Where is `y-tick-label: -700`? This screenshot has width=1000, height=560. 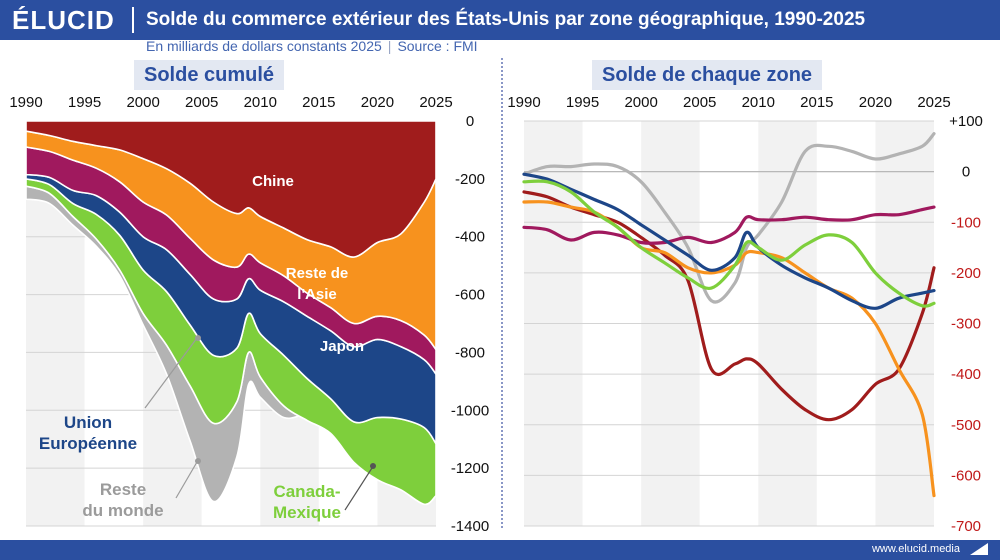 y-tick-label: -700 is located at coordinates (966, 526).